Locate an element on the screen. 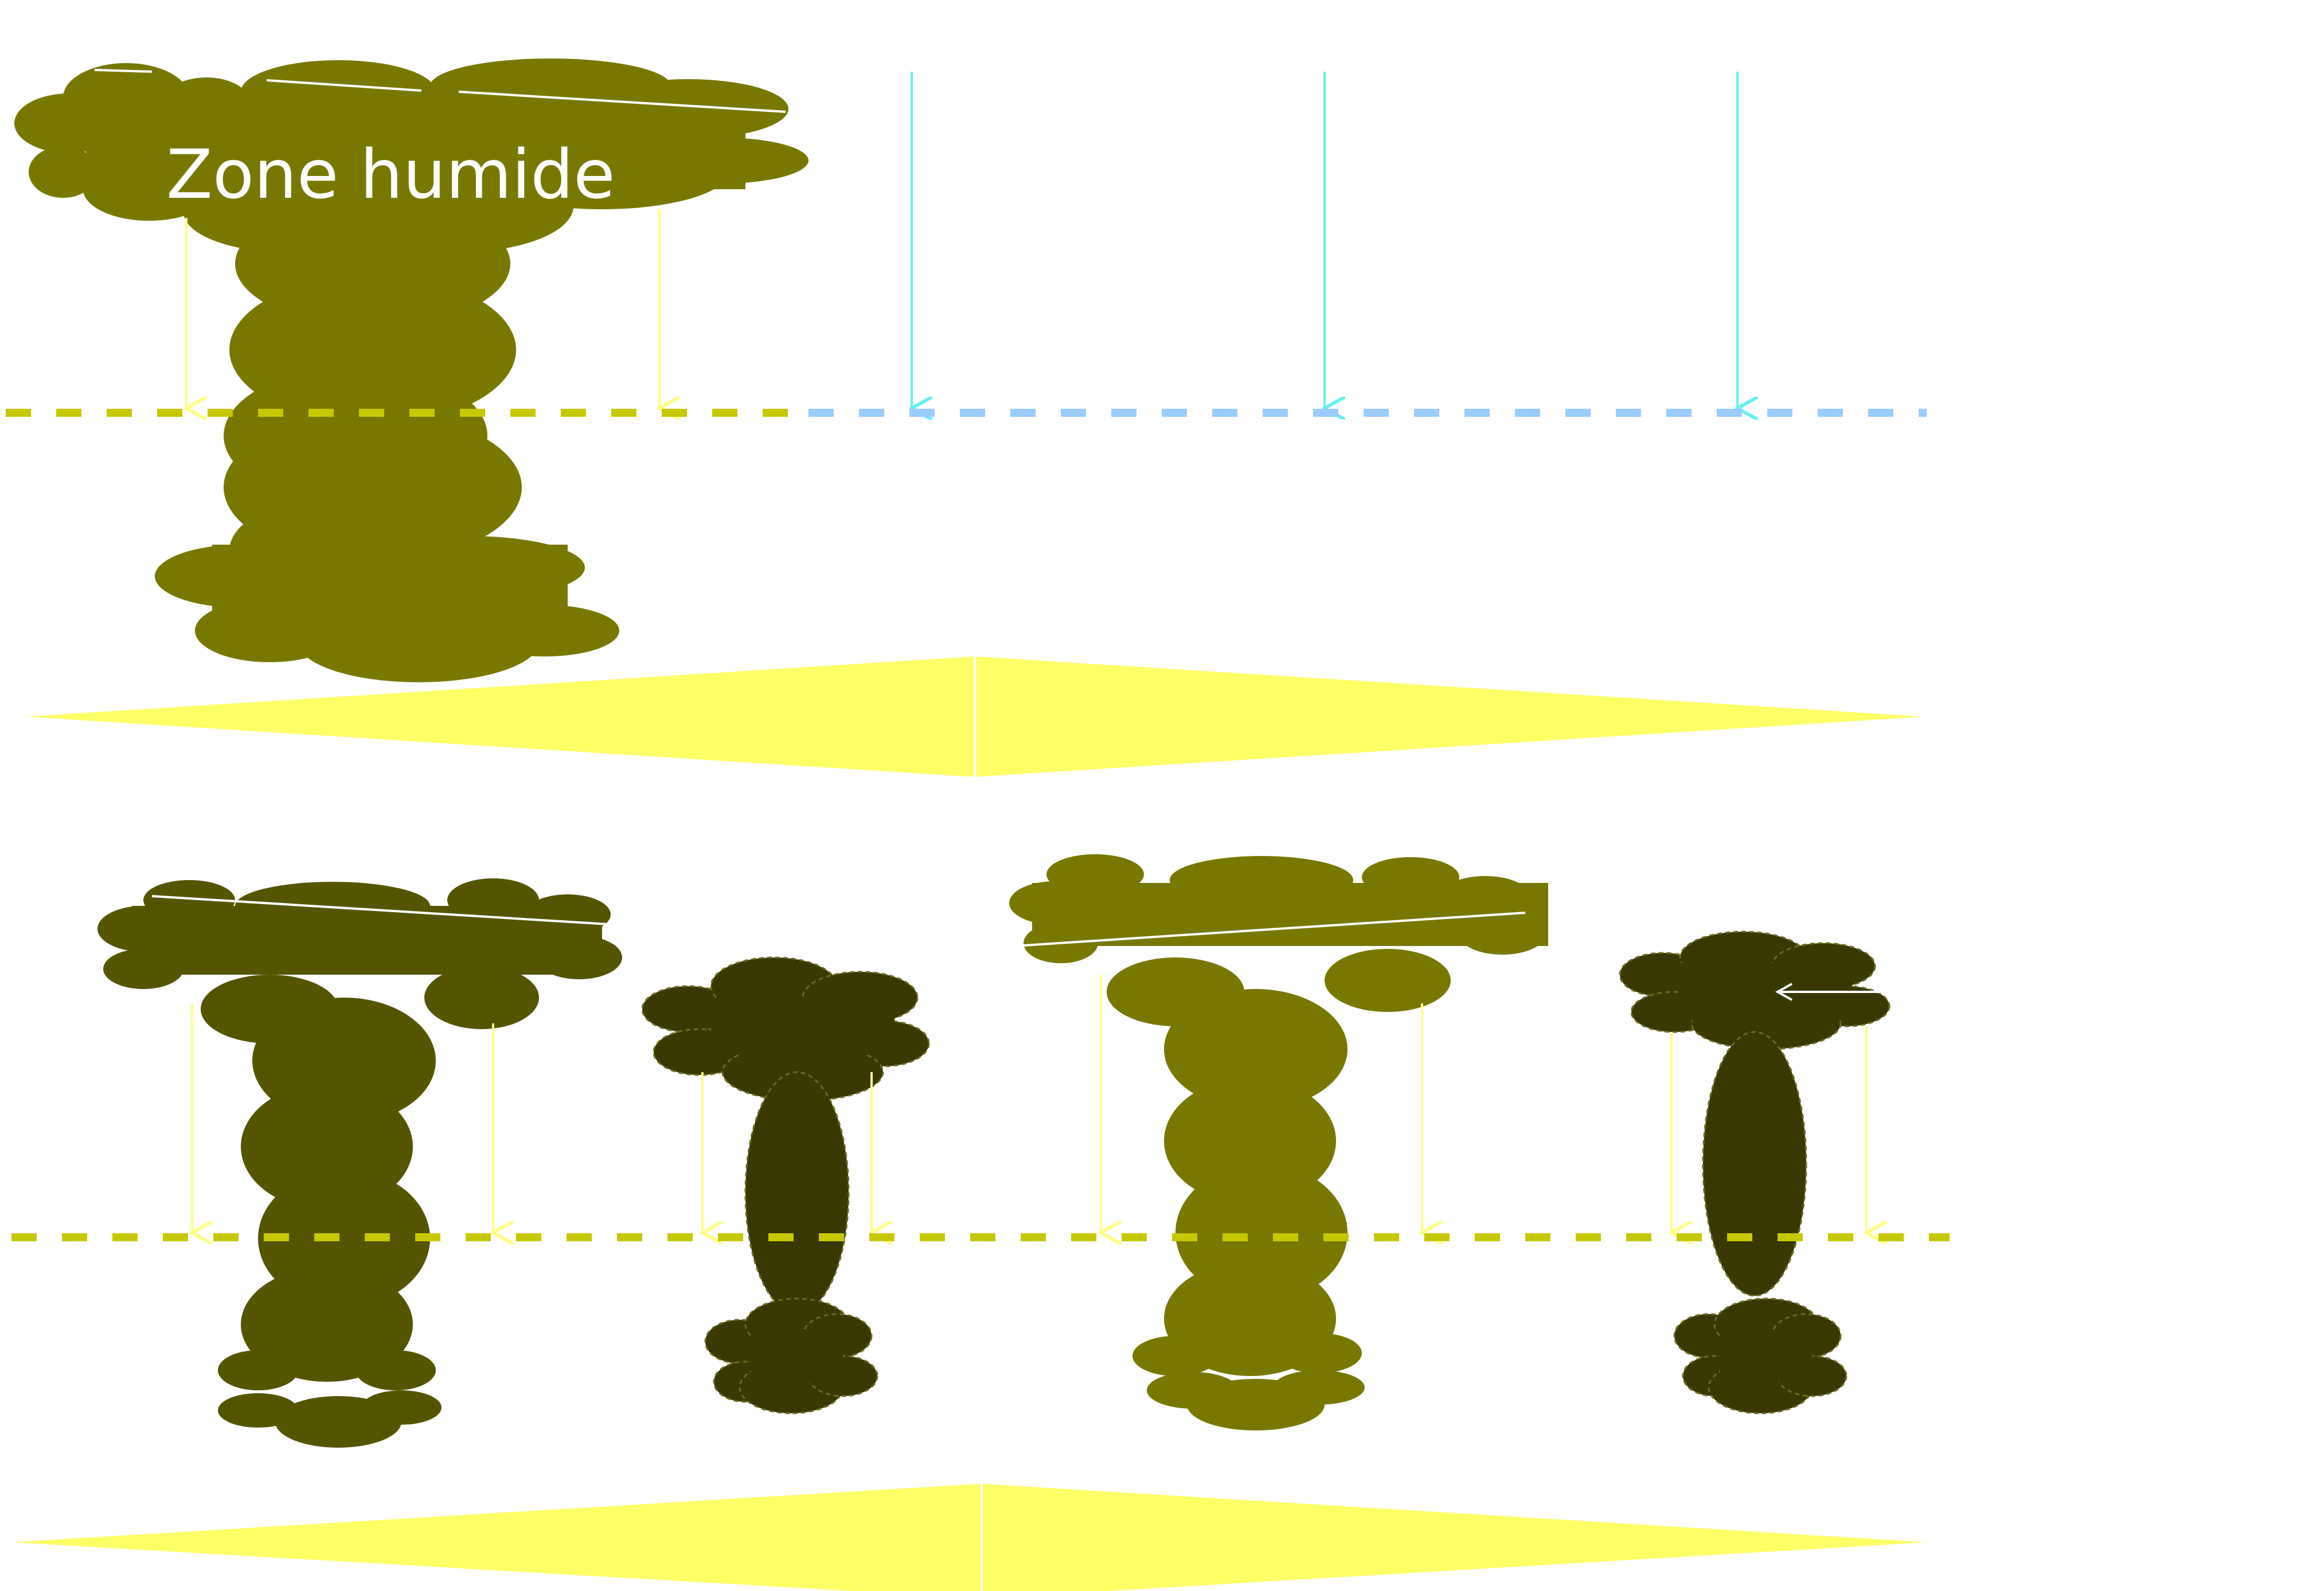 This screenshot has width=2324, height=1591. zone-humide-label: Zone humide is located at coordinates (390, 174).